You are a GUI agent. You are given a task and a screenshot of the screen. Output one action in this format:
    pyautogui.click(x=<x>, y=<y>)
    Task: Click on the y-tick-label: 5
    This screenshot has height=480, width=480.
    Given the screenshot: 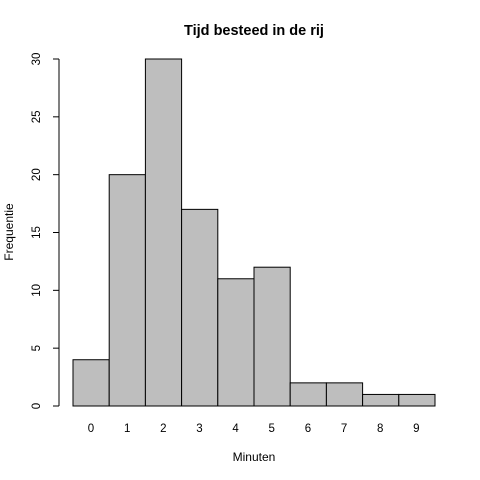 What is the action you would take?
    pyautogui.click(x=37, y=348)
    